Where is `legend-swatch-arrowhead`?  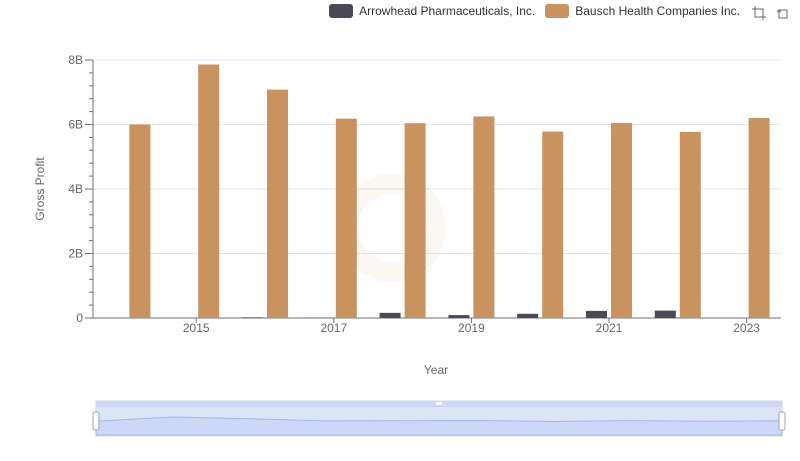 legend-swatch-arrowhead is located at coordinates (341, 11).